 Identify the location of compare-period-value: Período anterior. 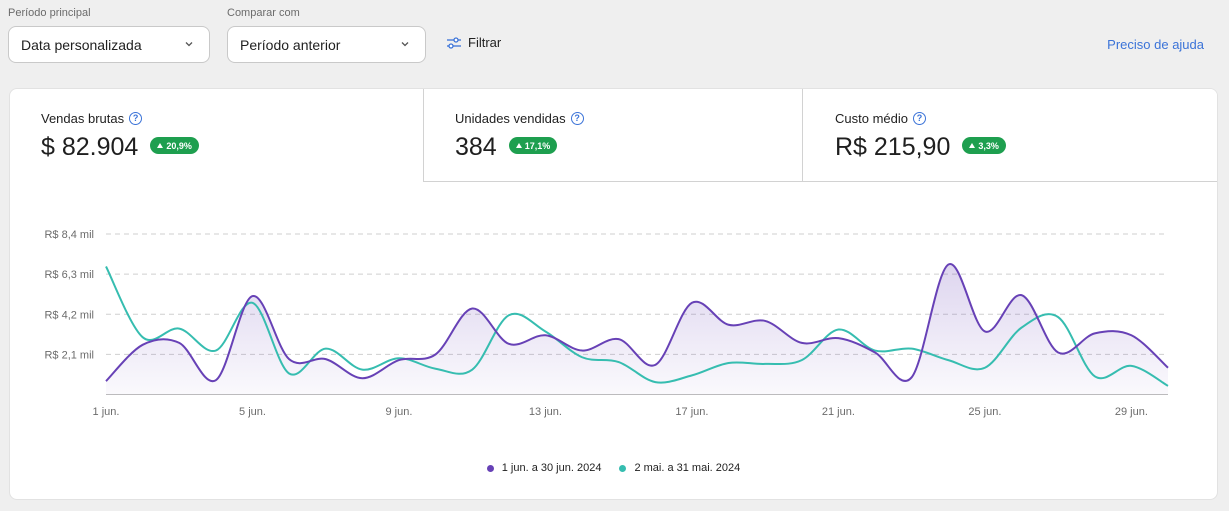
(290, 44).